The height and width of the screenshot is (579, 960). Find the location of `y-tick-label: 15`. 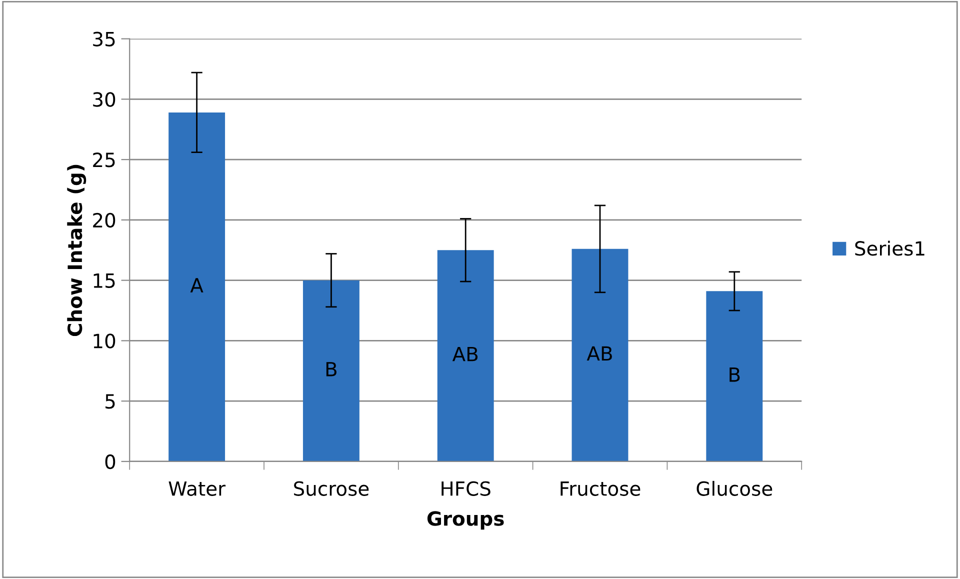

y-tick-label: 15 is located at coordinates (104, 281).